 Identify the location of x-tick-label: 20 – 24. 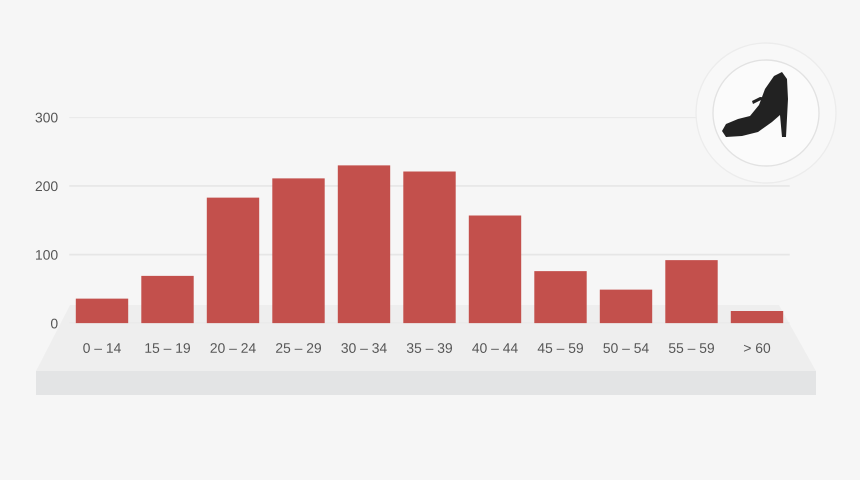
(233, 348).